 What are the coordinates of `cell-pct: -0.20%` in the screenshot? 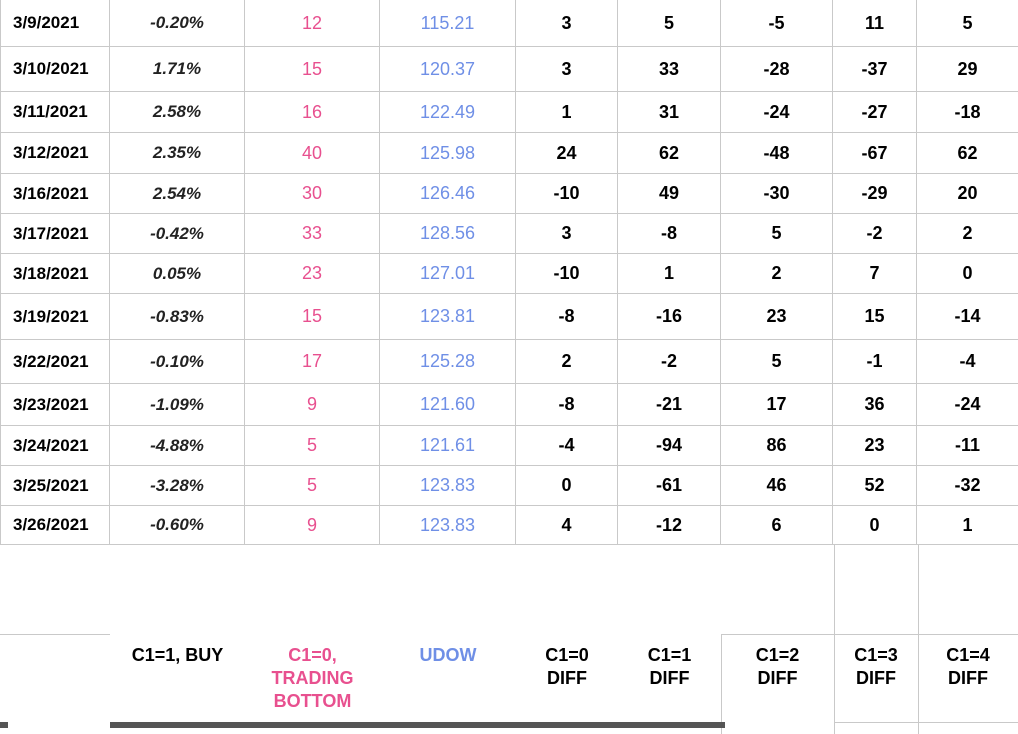 It's located at (177, 23).